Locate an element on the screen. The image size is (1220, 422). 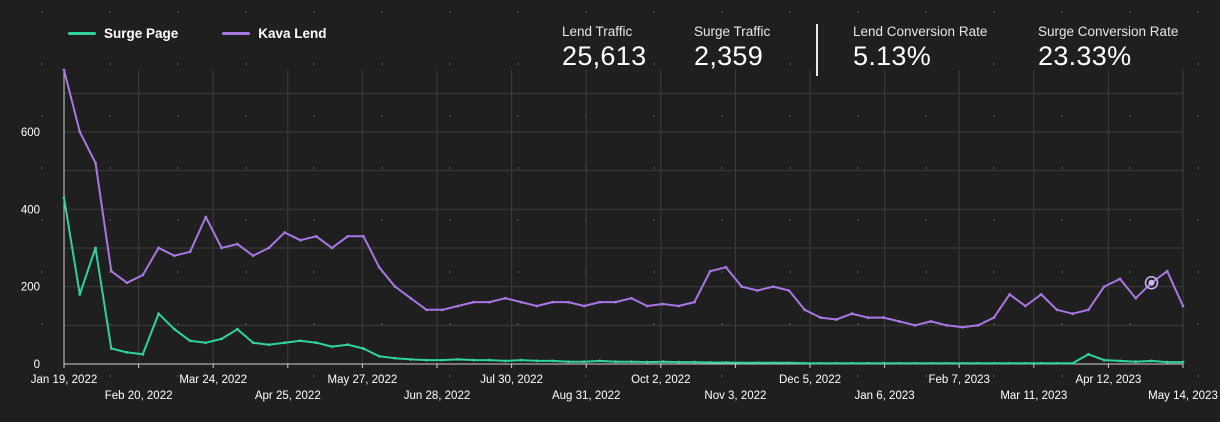
x-tick-label: Feb 7, 2023 is located at coordinates (959, 380).